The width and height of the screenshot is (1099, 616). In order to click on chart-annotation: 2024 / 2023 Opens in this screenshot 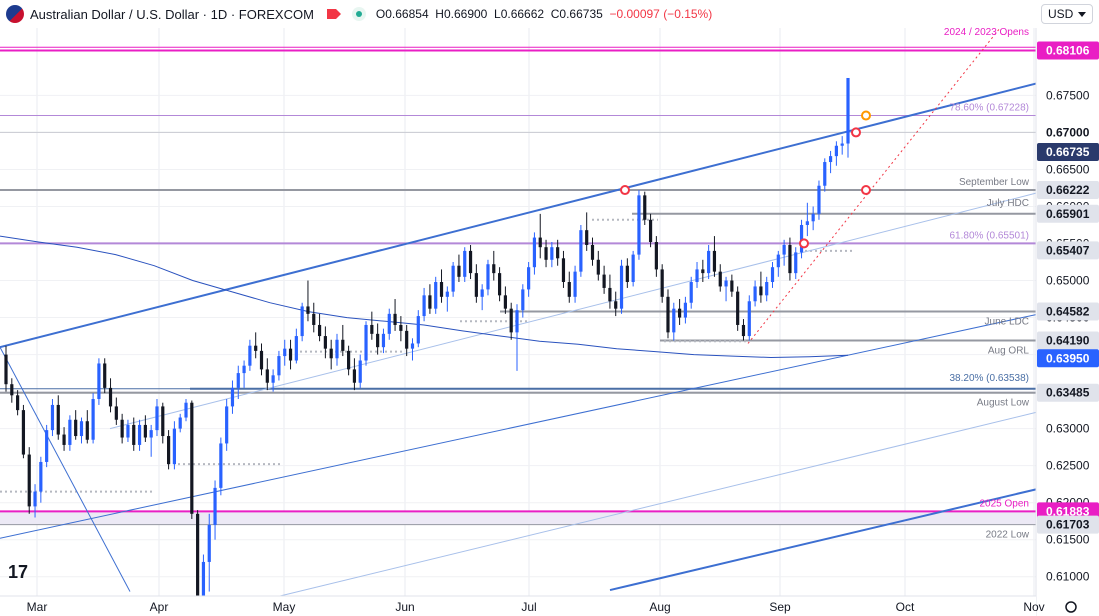, I will do `click(986, 32)`.